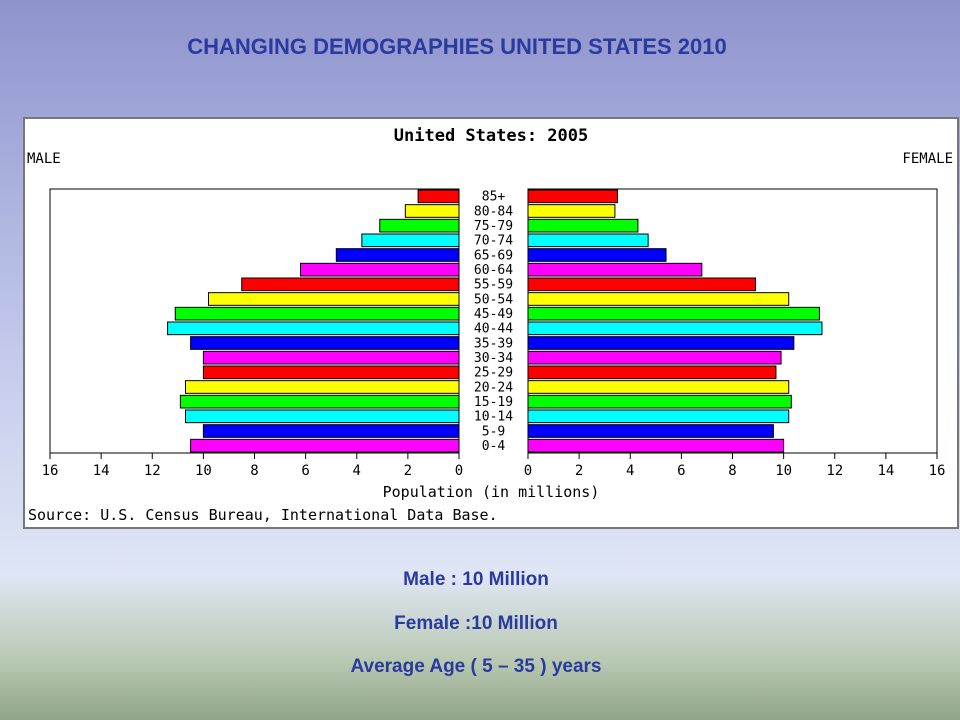  Describe the element at coordinates (493, 343) in the screenshot. I see `age-label: 35-39` at that location.